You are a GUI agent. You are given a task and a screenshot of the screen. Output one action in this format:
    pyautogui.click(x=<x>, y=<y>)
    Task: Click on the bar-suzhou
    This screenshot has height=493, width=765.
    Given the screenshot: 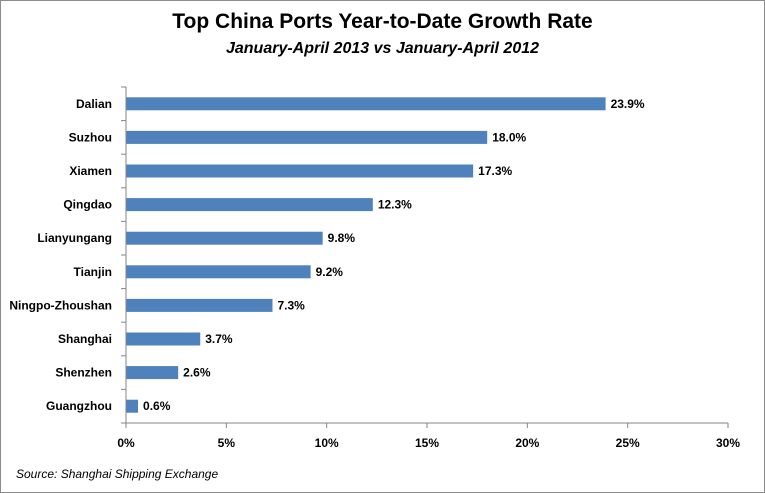 What is the action you would take?
    pyautogui.click(x=307, y=137)
    